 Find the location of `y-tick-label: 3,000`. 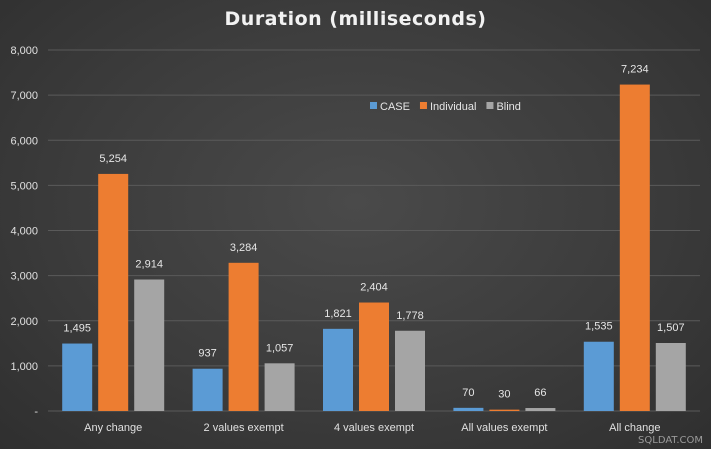

y-tick-label: 3,000 is located at coordinates (24, 277).